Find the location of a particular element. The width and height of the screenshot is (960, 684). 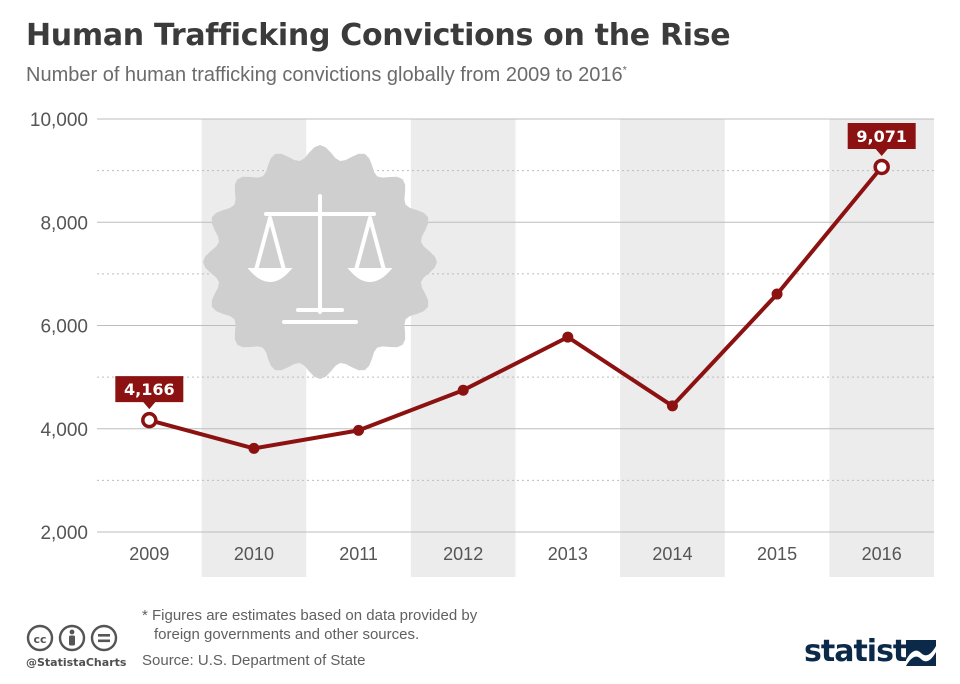

y-tick-label: 6,000 is located at coordinates (64, 327).